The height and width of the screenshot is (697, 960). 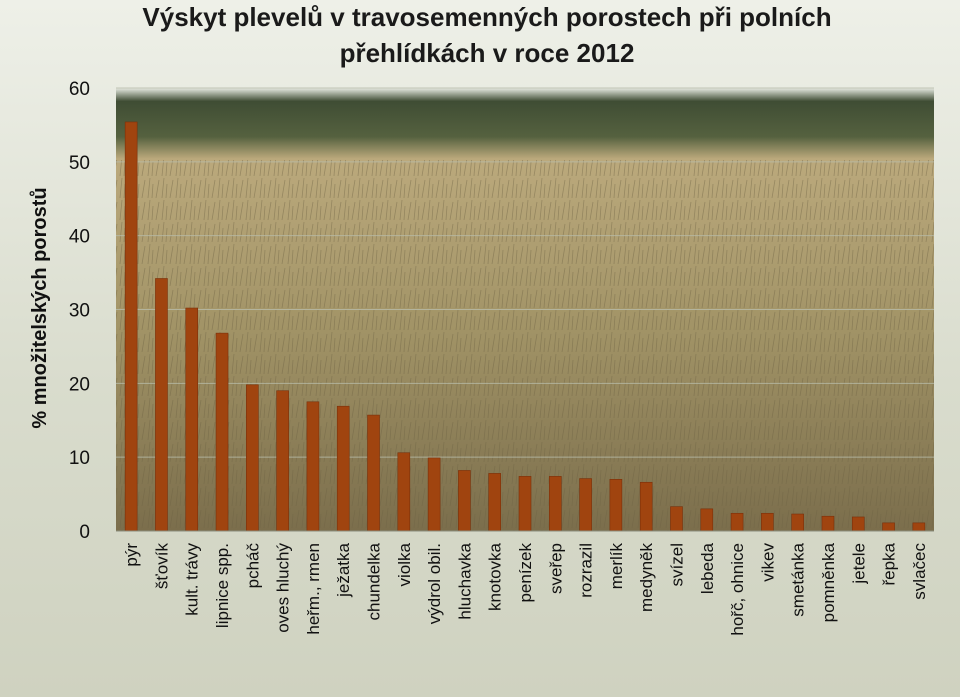 I want to click on y-tick-label: 40, so click(x=79, y=237).